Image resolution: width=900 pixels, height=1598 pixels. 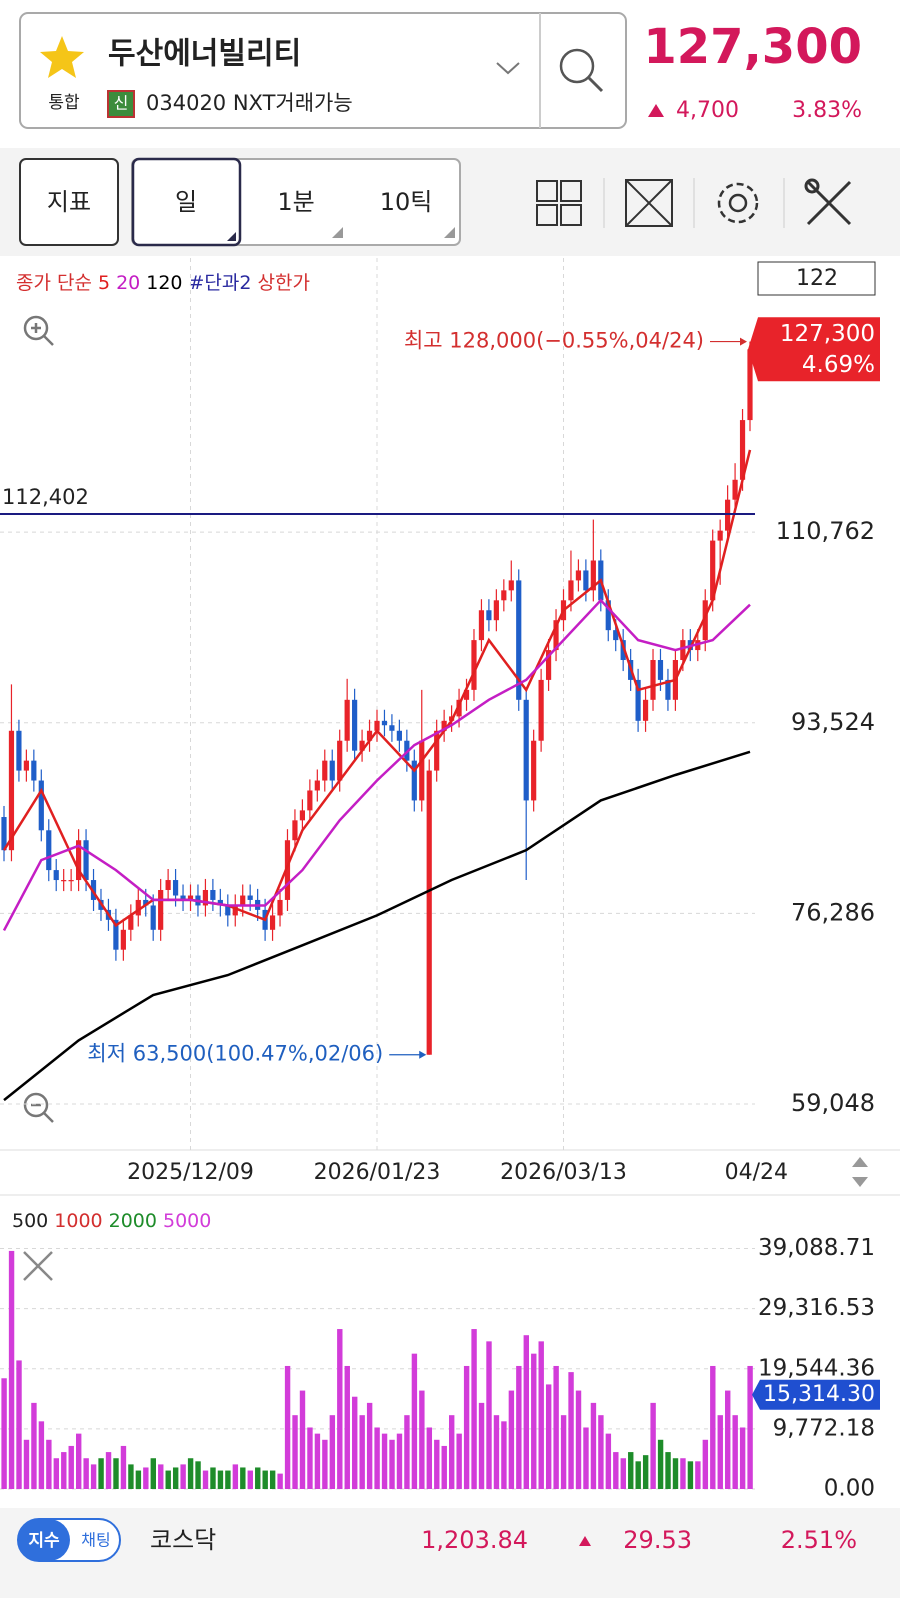 I want to click on tools-button, so click(x=828, y=202).